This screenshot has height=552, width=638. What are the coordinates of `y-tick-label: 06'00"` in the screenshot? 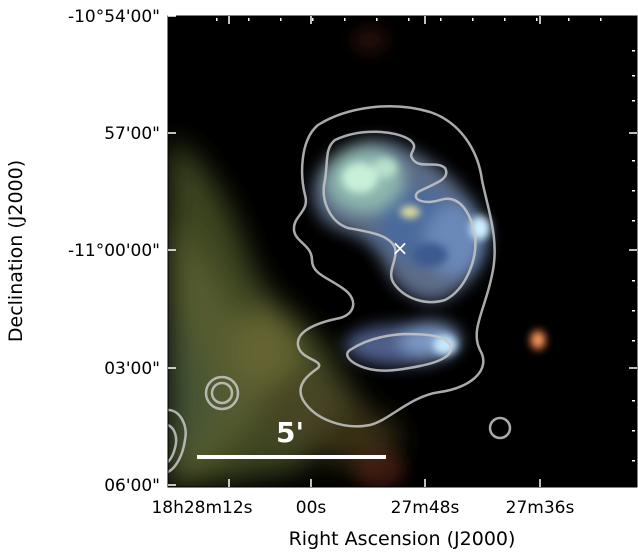 It's located at (132, 486).